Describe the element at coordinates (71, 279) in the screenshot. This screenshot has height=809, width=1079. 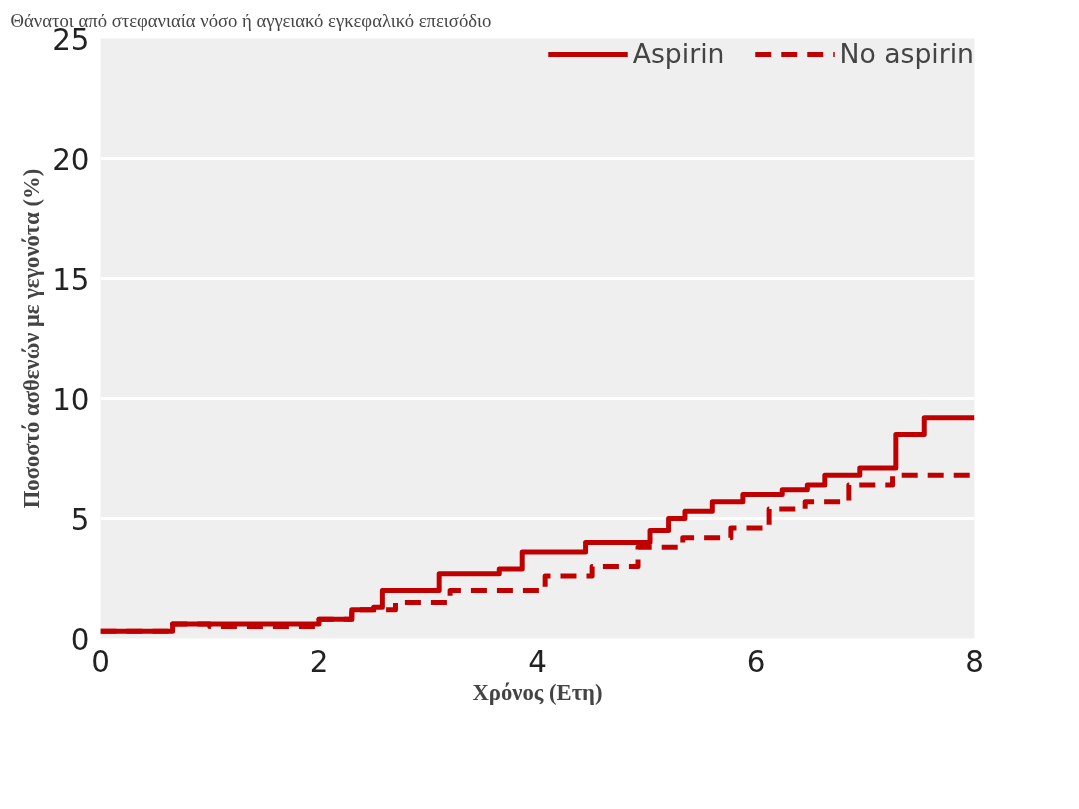
I see `y-tick-label: 15` at that location.